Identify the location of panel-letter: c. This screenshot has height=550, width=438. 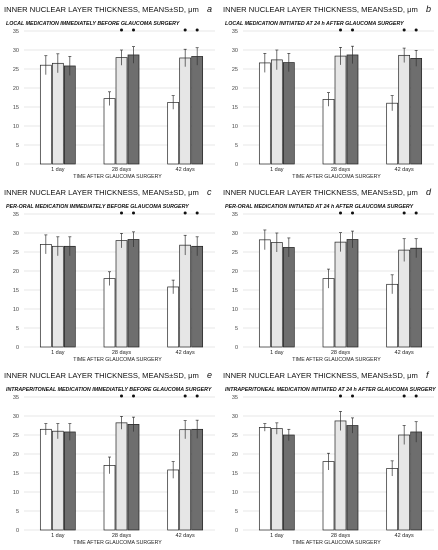
(209, 192).